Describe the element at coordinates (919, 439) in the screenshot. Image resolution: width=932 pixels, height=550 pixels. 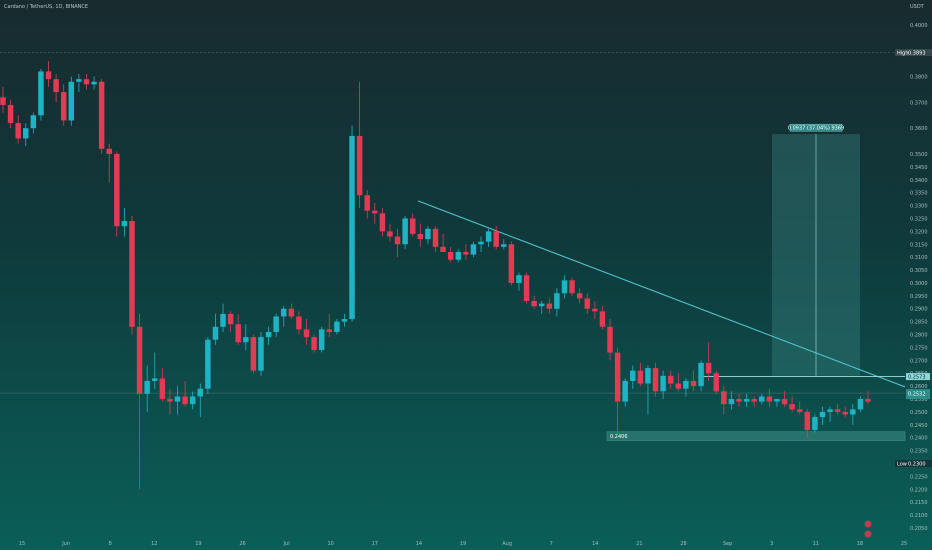
I see `y-tick-label: 0.2400` at that location.